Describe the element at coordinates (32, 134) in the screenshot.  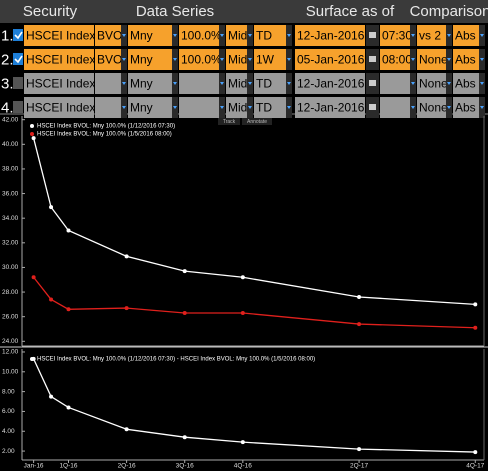
I see `legend-marker` at that location.